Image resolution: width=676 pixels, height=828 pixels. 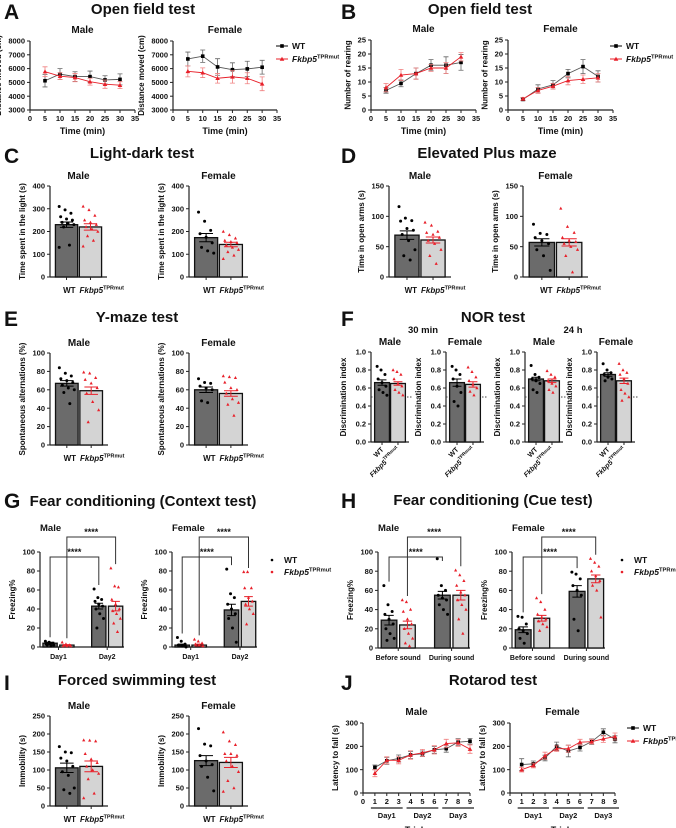 What do you see at coordinates (369, 628) in the screenshot?
I see `y-tick-label: 20` at bounding box center [369, 628].